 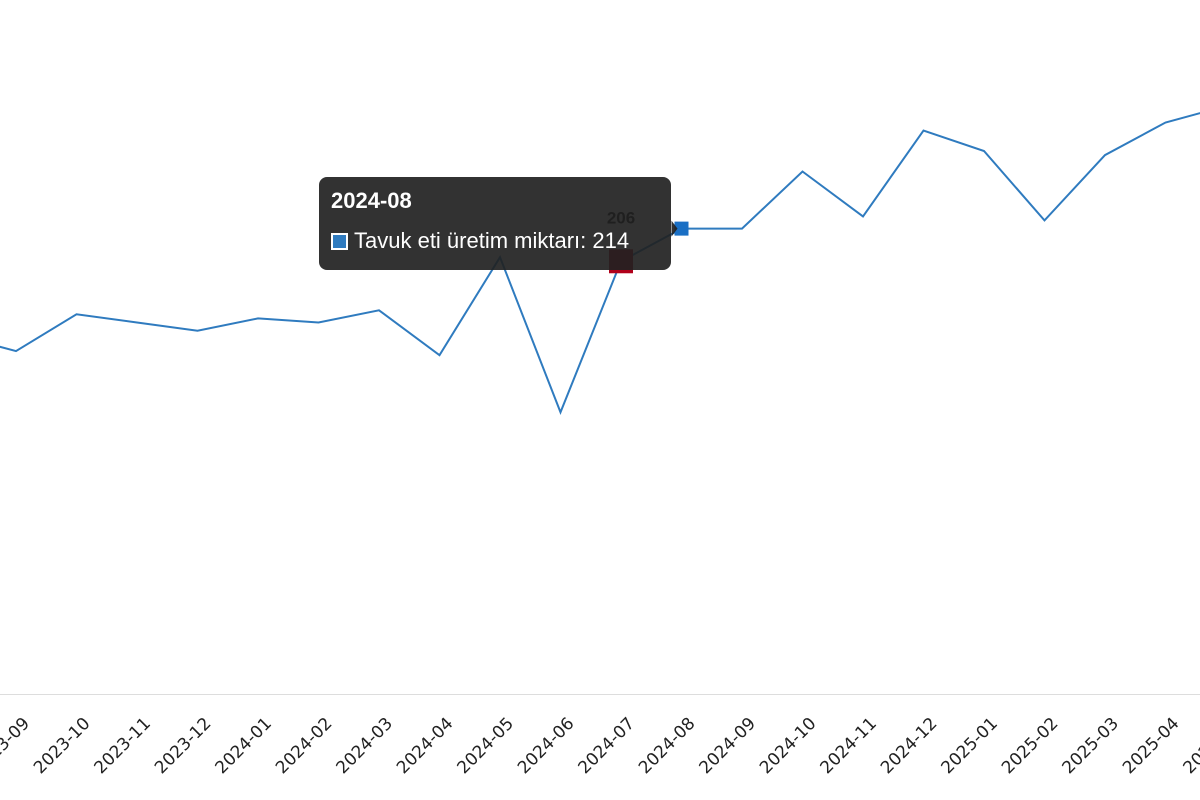 I want to click on x-tick-label: 2025-02, so click(x=1030, y=746).